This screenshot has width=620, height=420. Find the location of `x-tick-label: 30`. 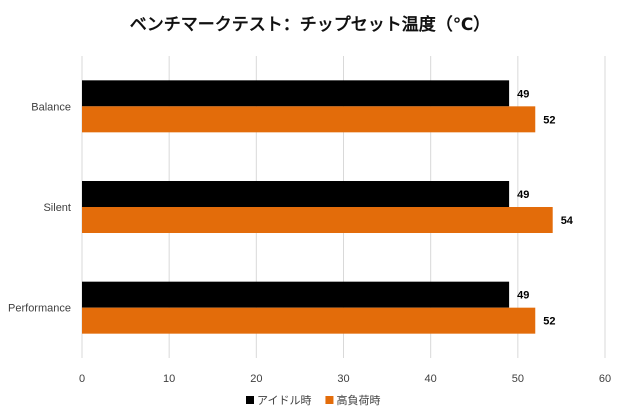

x-tick-label: 30 is located at coordinates (343, 379).